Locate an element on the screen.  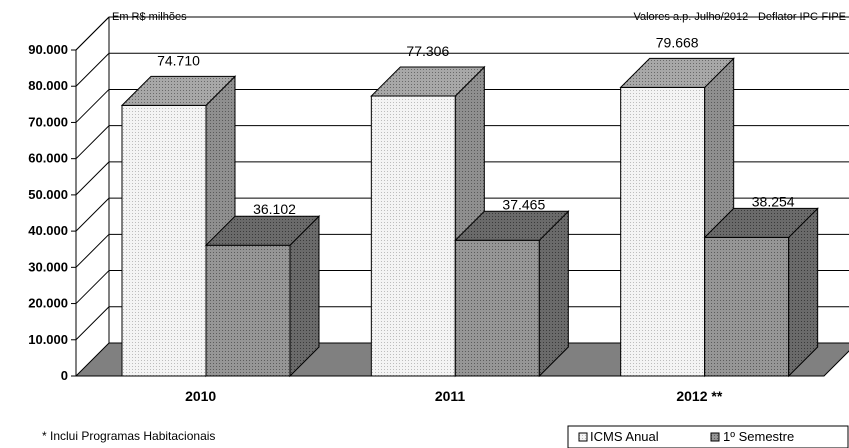
legend-label-1o-semestre: 1º Semestre is located at coordinates (758, 436).